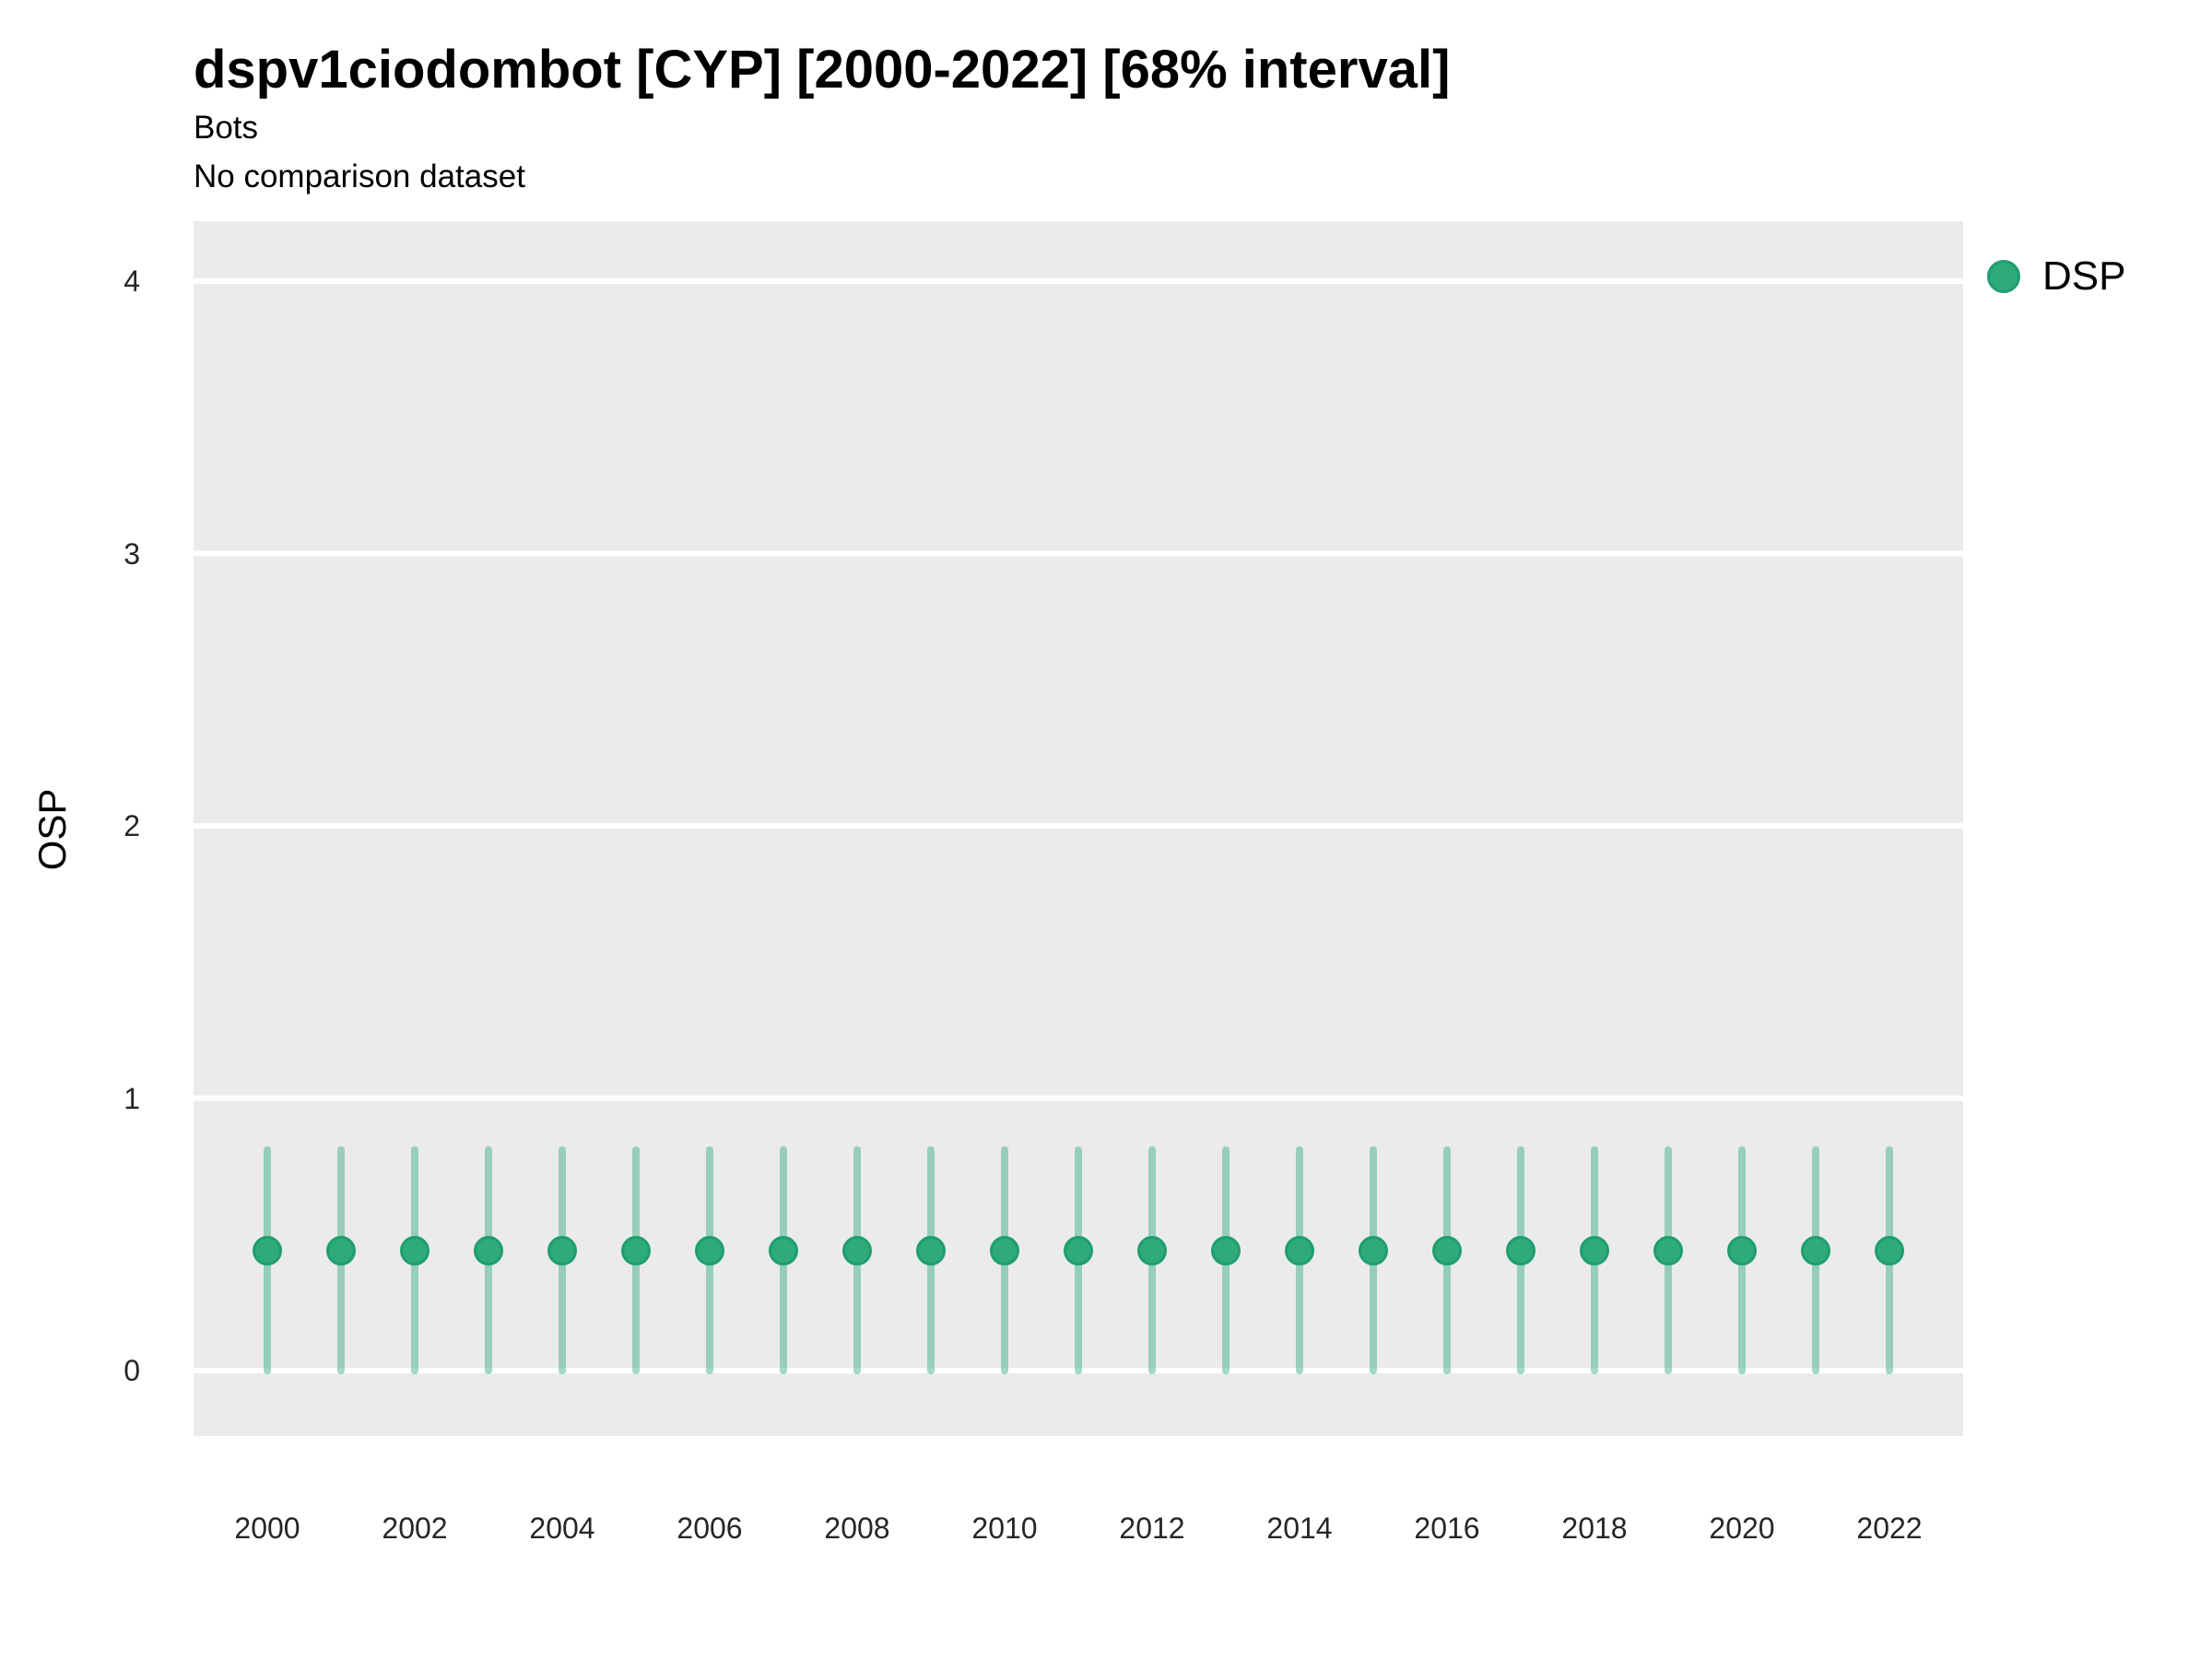  I want to click on data-point-2013, so click(1226, 1251).